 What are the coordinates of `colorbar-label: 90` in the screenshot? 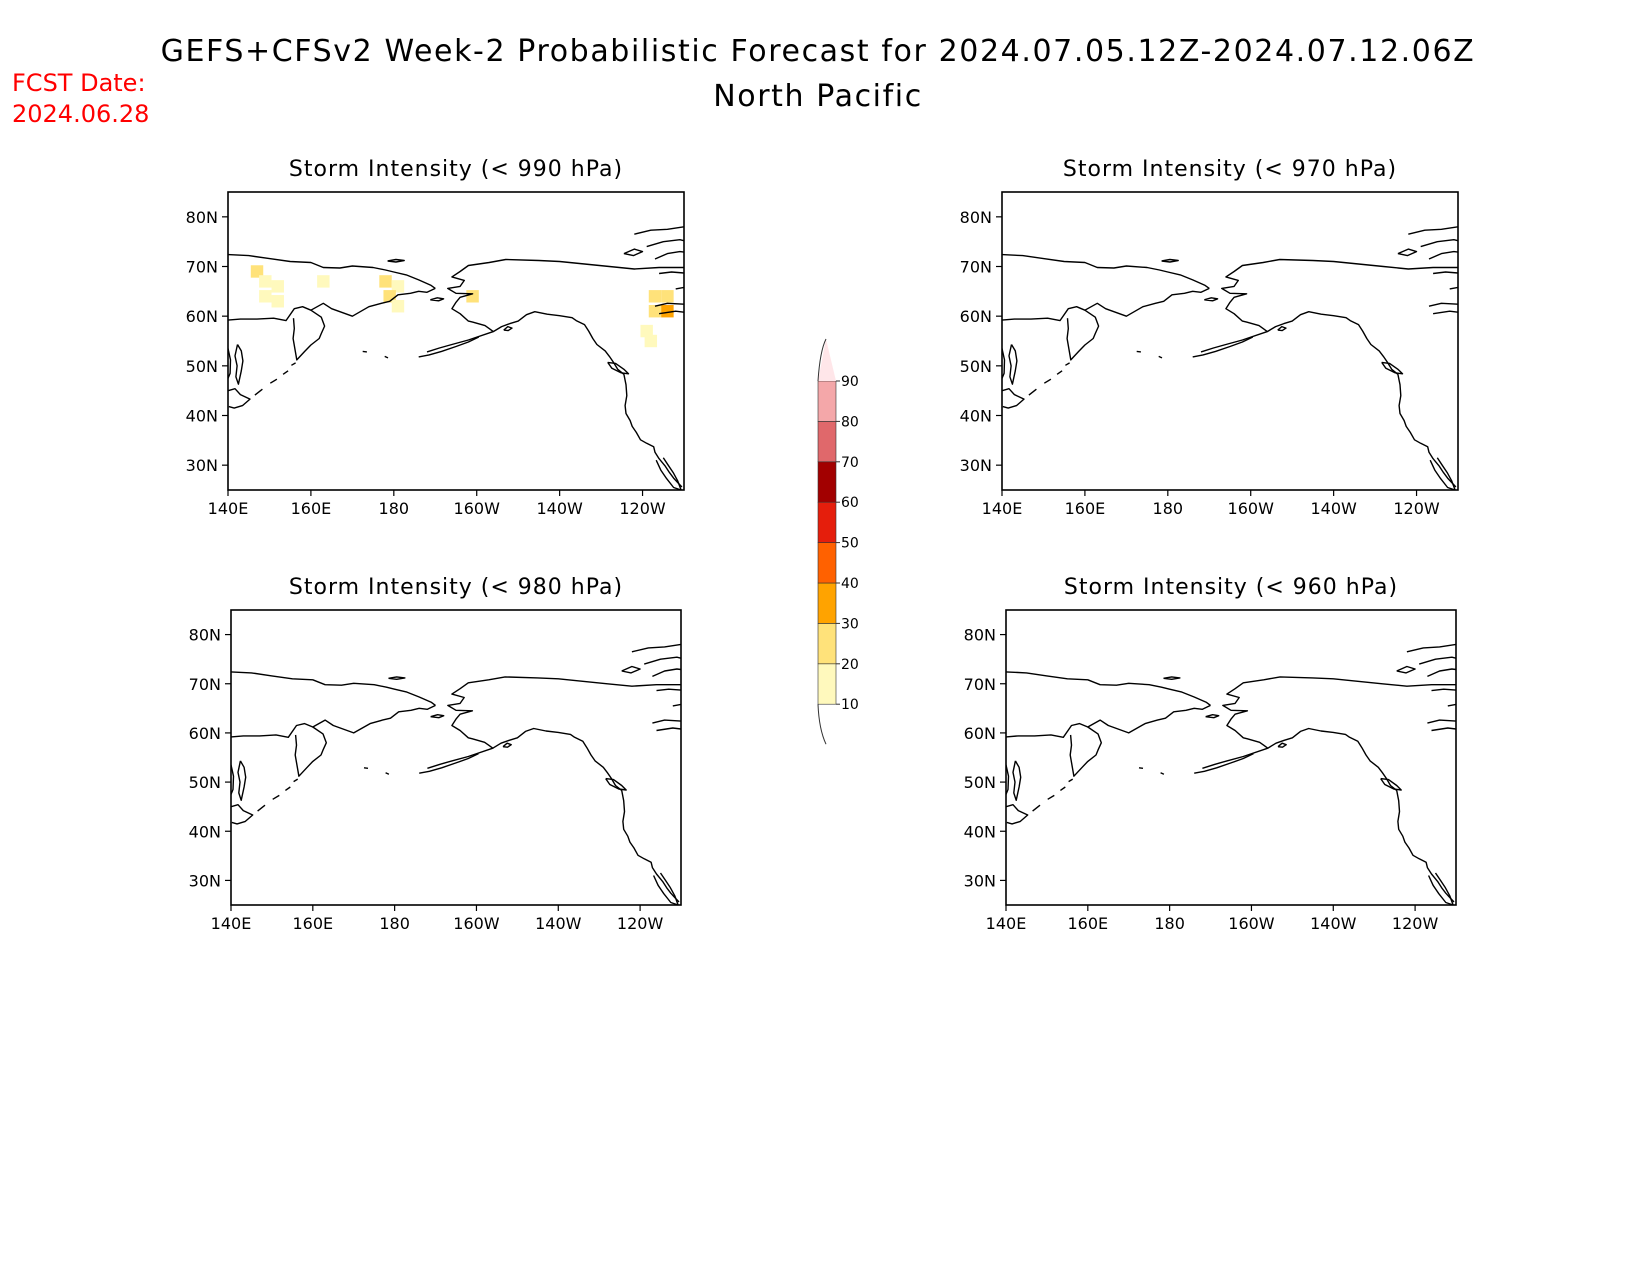 It's located at (850, 382).